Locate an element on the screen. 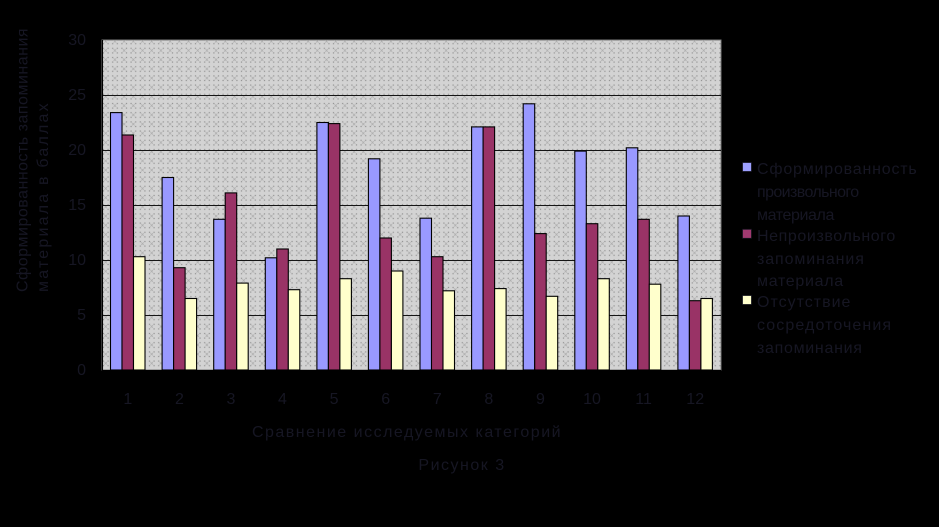 This screenshot has width=939, height=527. svg-text: 2 is located at coordinates (179, 399).